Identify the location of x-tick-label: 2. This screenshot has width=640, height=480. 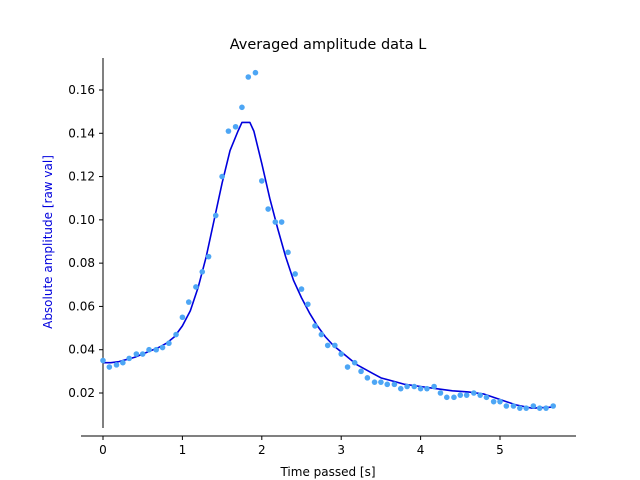
(262, 450).